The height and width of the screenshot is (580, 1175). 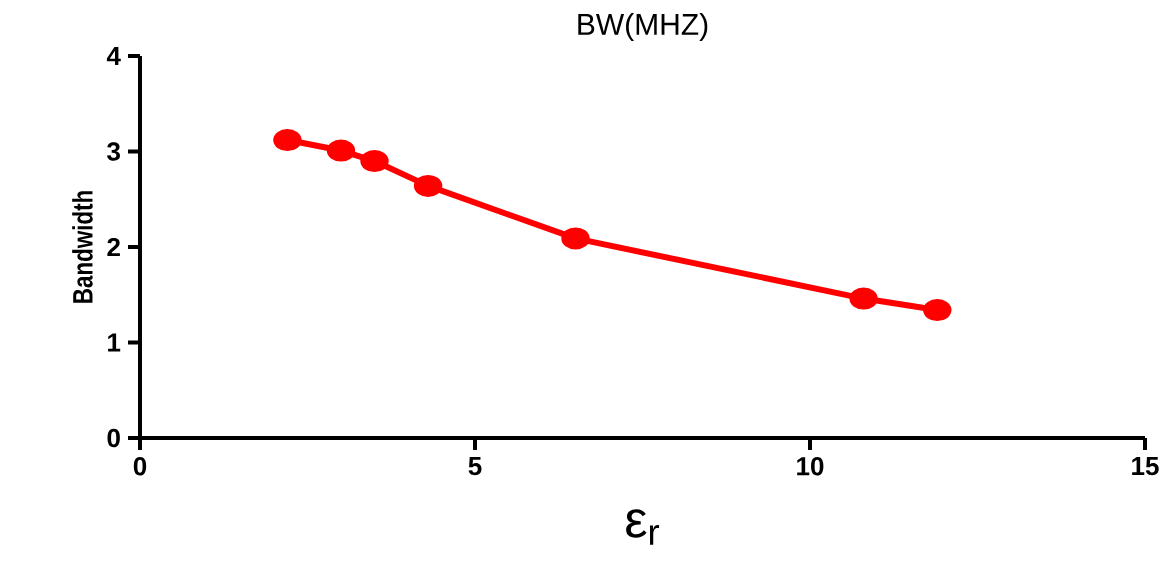 What do you see at coordinates (82, 247) in the screenshot?
I see `y-axis-title: Bandwidth` at bounding box center [82, 247].